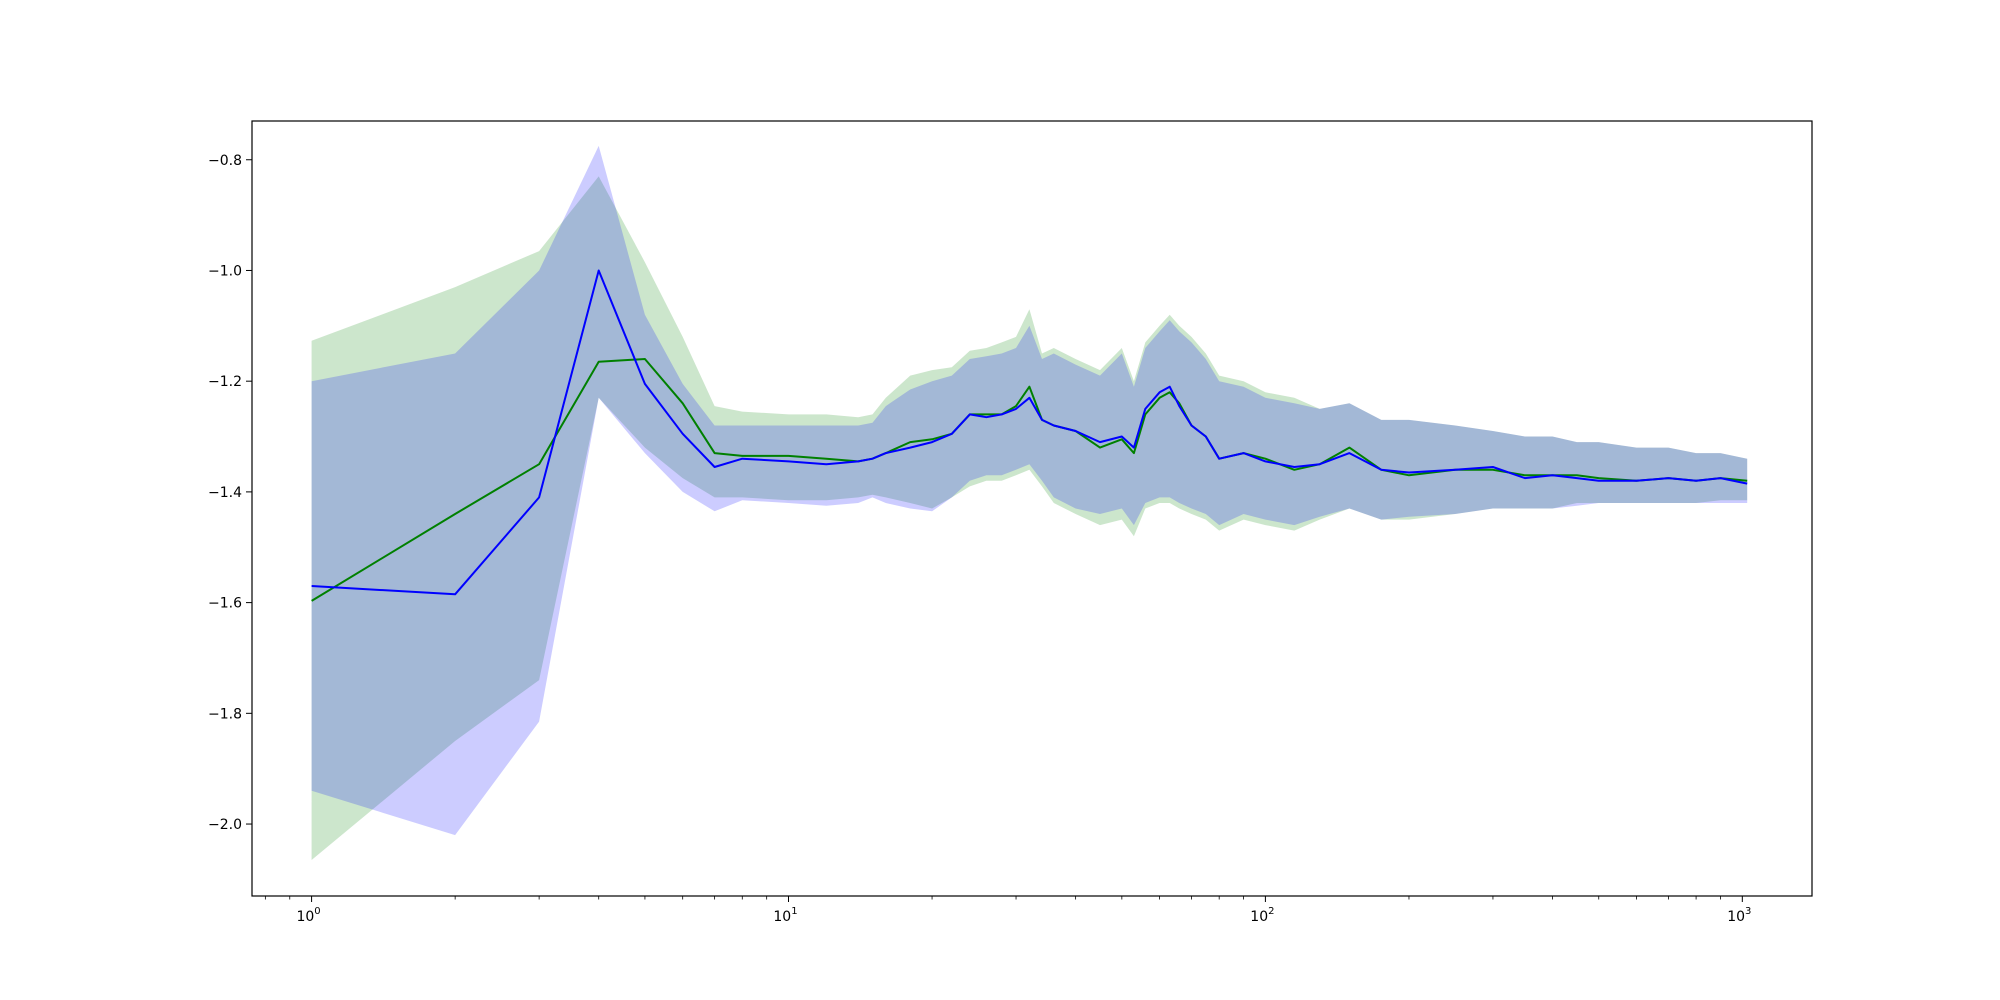 The image size is (2000, 1000). I want to click on y-tick-label-4: −1.6, so click(225, 604).